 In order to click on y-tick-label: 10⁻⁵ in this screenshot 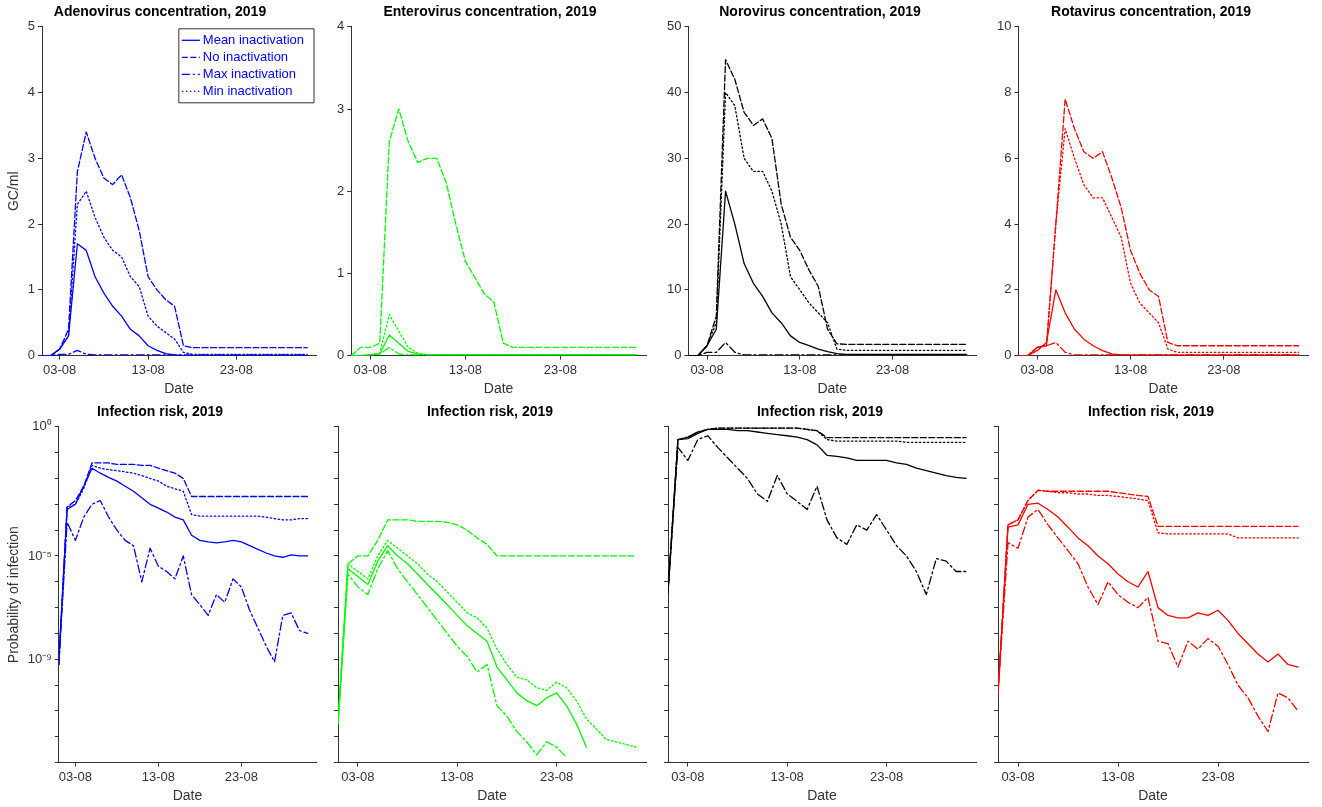, I will do `click(39, 555)`.